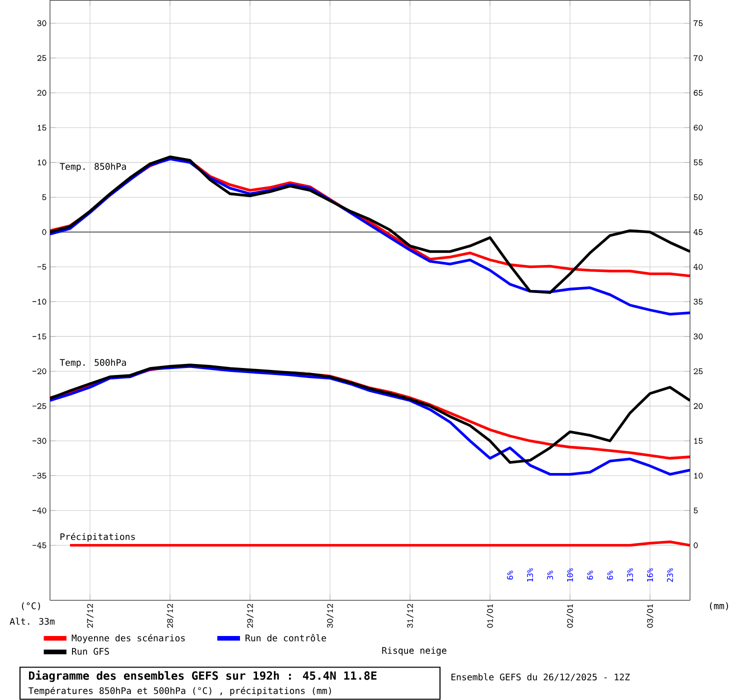 Image resolution: width=740 pixels, height=700 pixels. What do you see at coordinates (41, 57) in the screenshot?
I see `y-tick-label: 25` at bounding box center [41, 57].